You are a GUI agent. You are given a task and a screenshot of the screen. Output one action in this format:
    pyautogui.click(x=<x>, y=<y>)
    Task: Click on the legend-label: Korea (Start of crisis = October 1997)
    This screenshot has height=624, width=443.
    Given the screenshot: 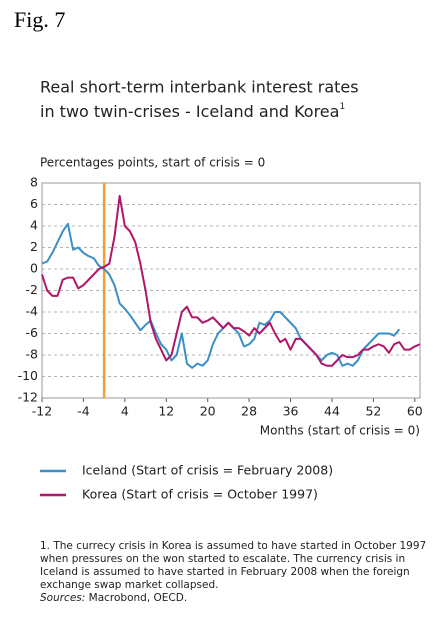 What is the action you would take?
    pyautogui.click(x=200, y=494)
    